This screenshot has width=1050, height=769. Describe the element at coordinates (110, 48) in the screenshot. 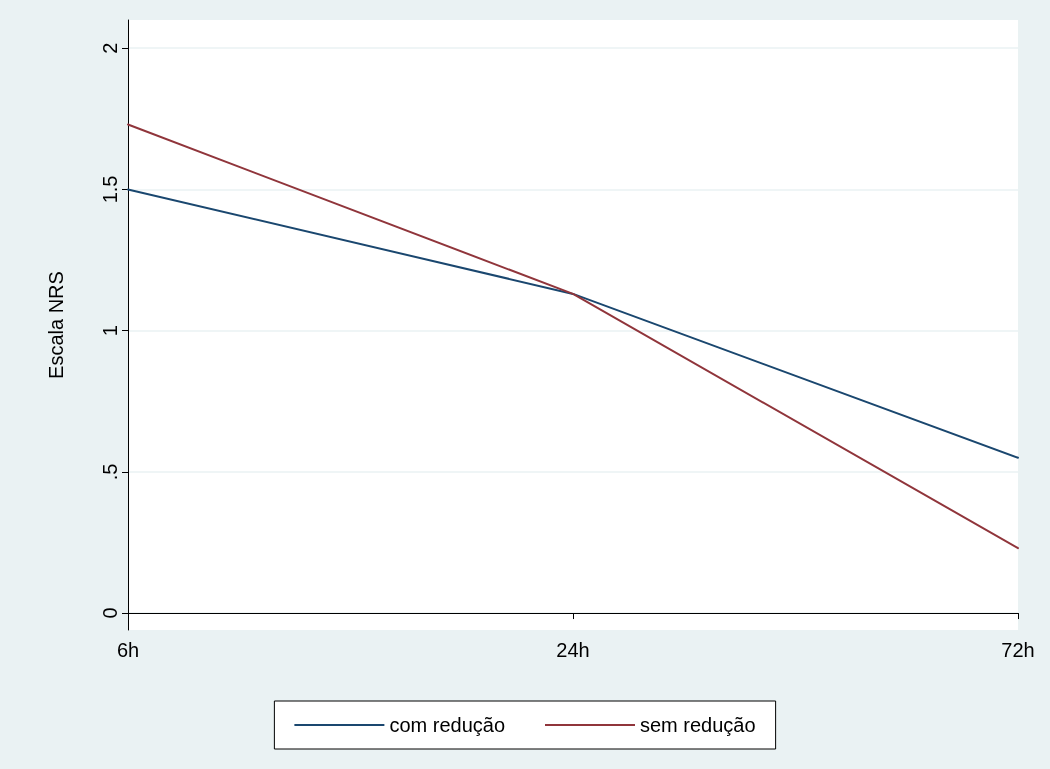

I see `y-tick-label: 2` at that location.